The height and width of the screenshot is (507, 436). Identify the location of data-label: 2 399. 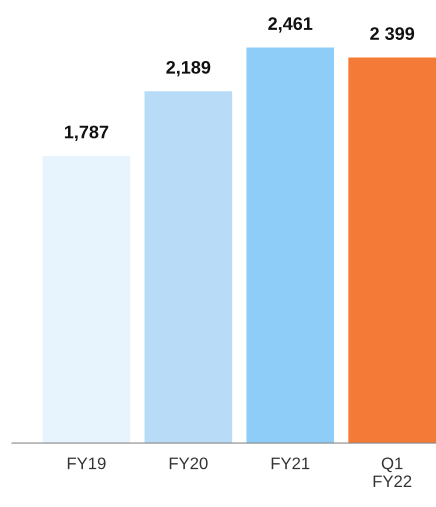
(392, 33).